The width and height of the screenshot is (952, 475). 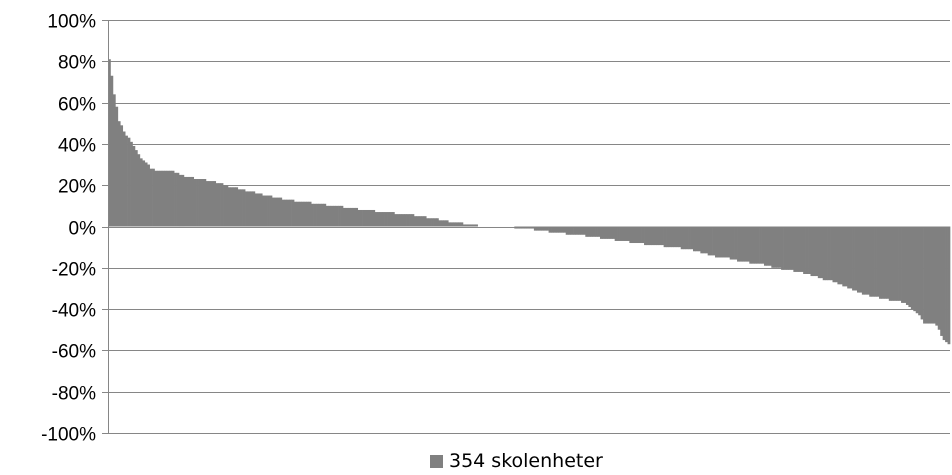 I want to click on y-tick-label: 0%, so click(x=83, y=229).